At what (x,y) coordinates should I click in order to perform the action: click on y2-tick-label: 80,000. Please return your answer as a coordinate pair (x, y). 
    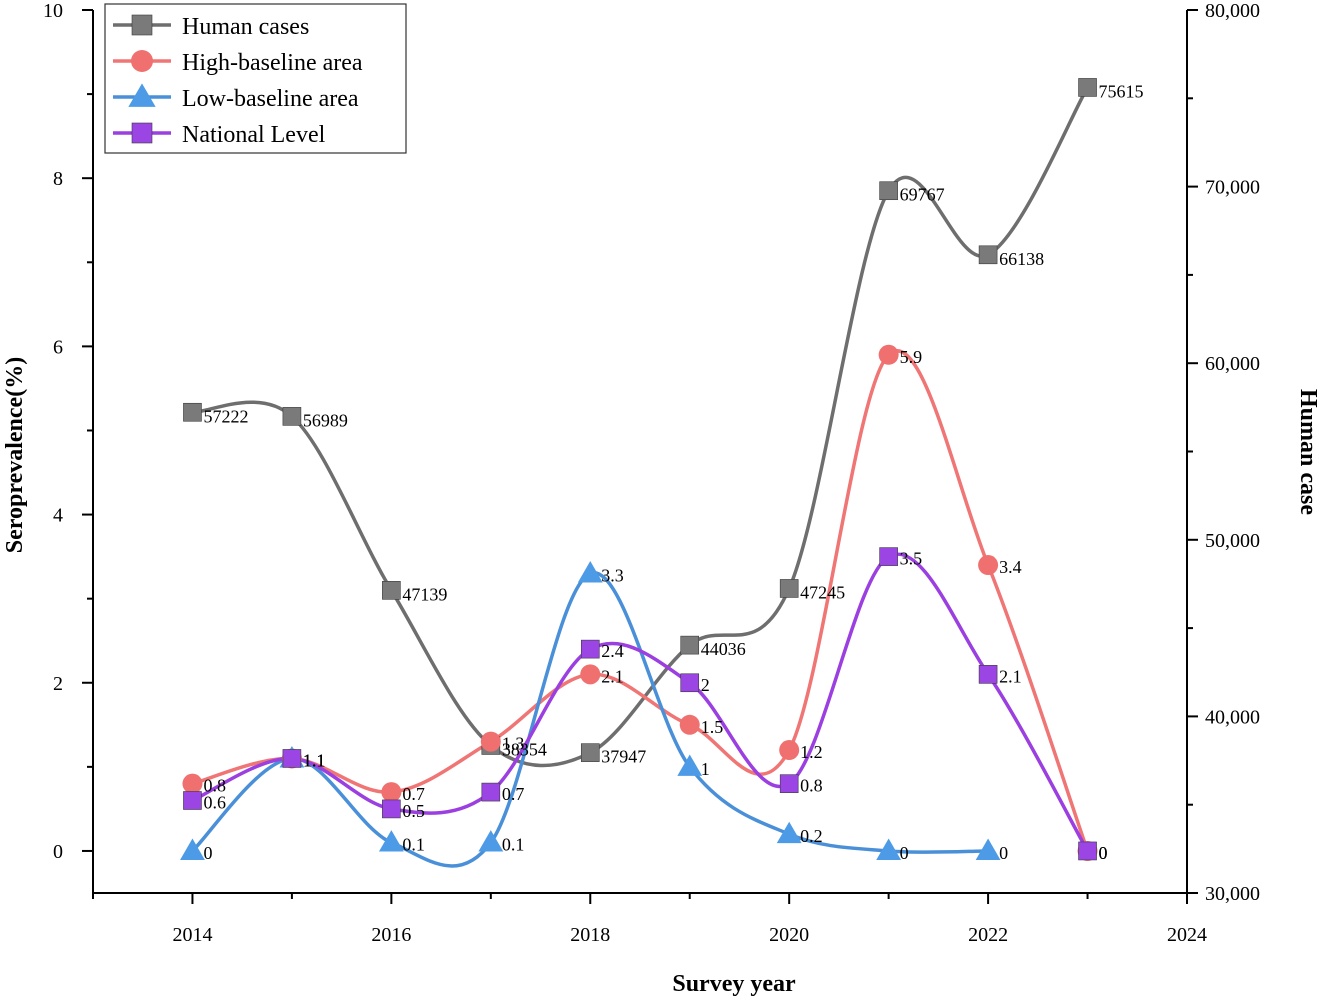
    Looking at the image, I should click on (1232, 11).